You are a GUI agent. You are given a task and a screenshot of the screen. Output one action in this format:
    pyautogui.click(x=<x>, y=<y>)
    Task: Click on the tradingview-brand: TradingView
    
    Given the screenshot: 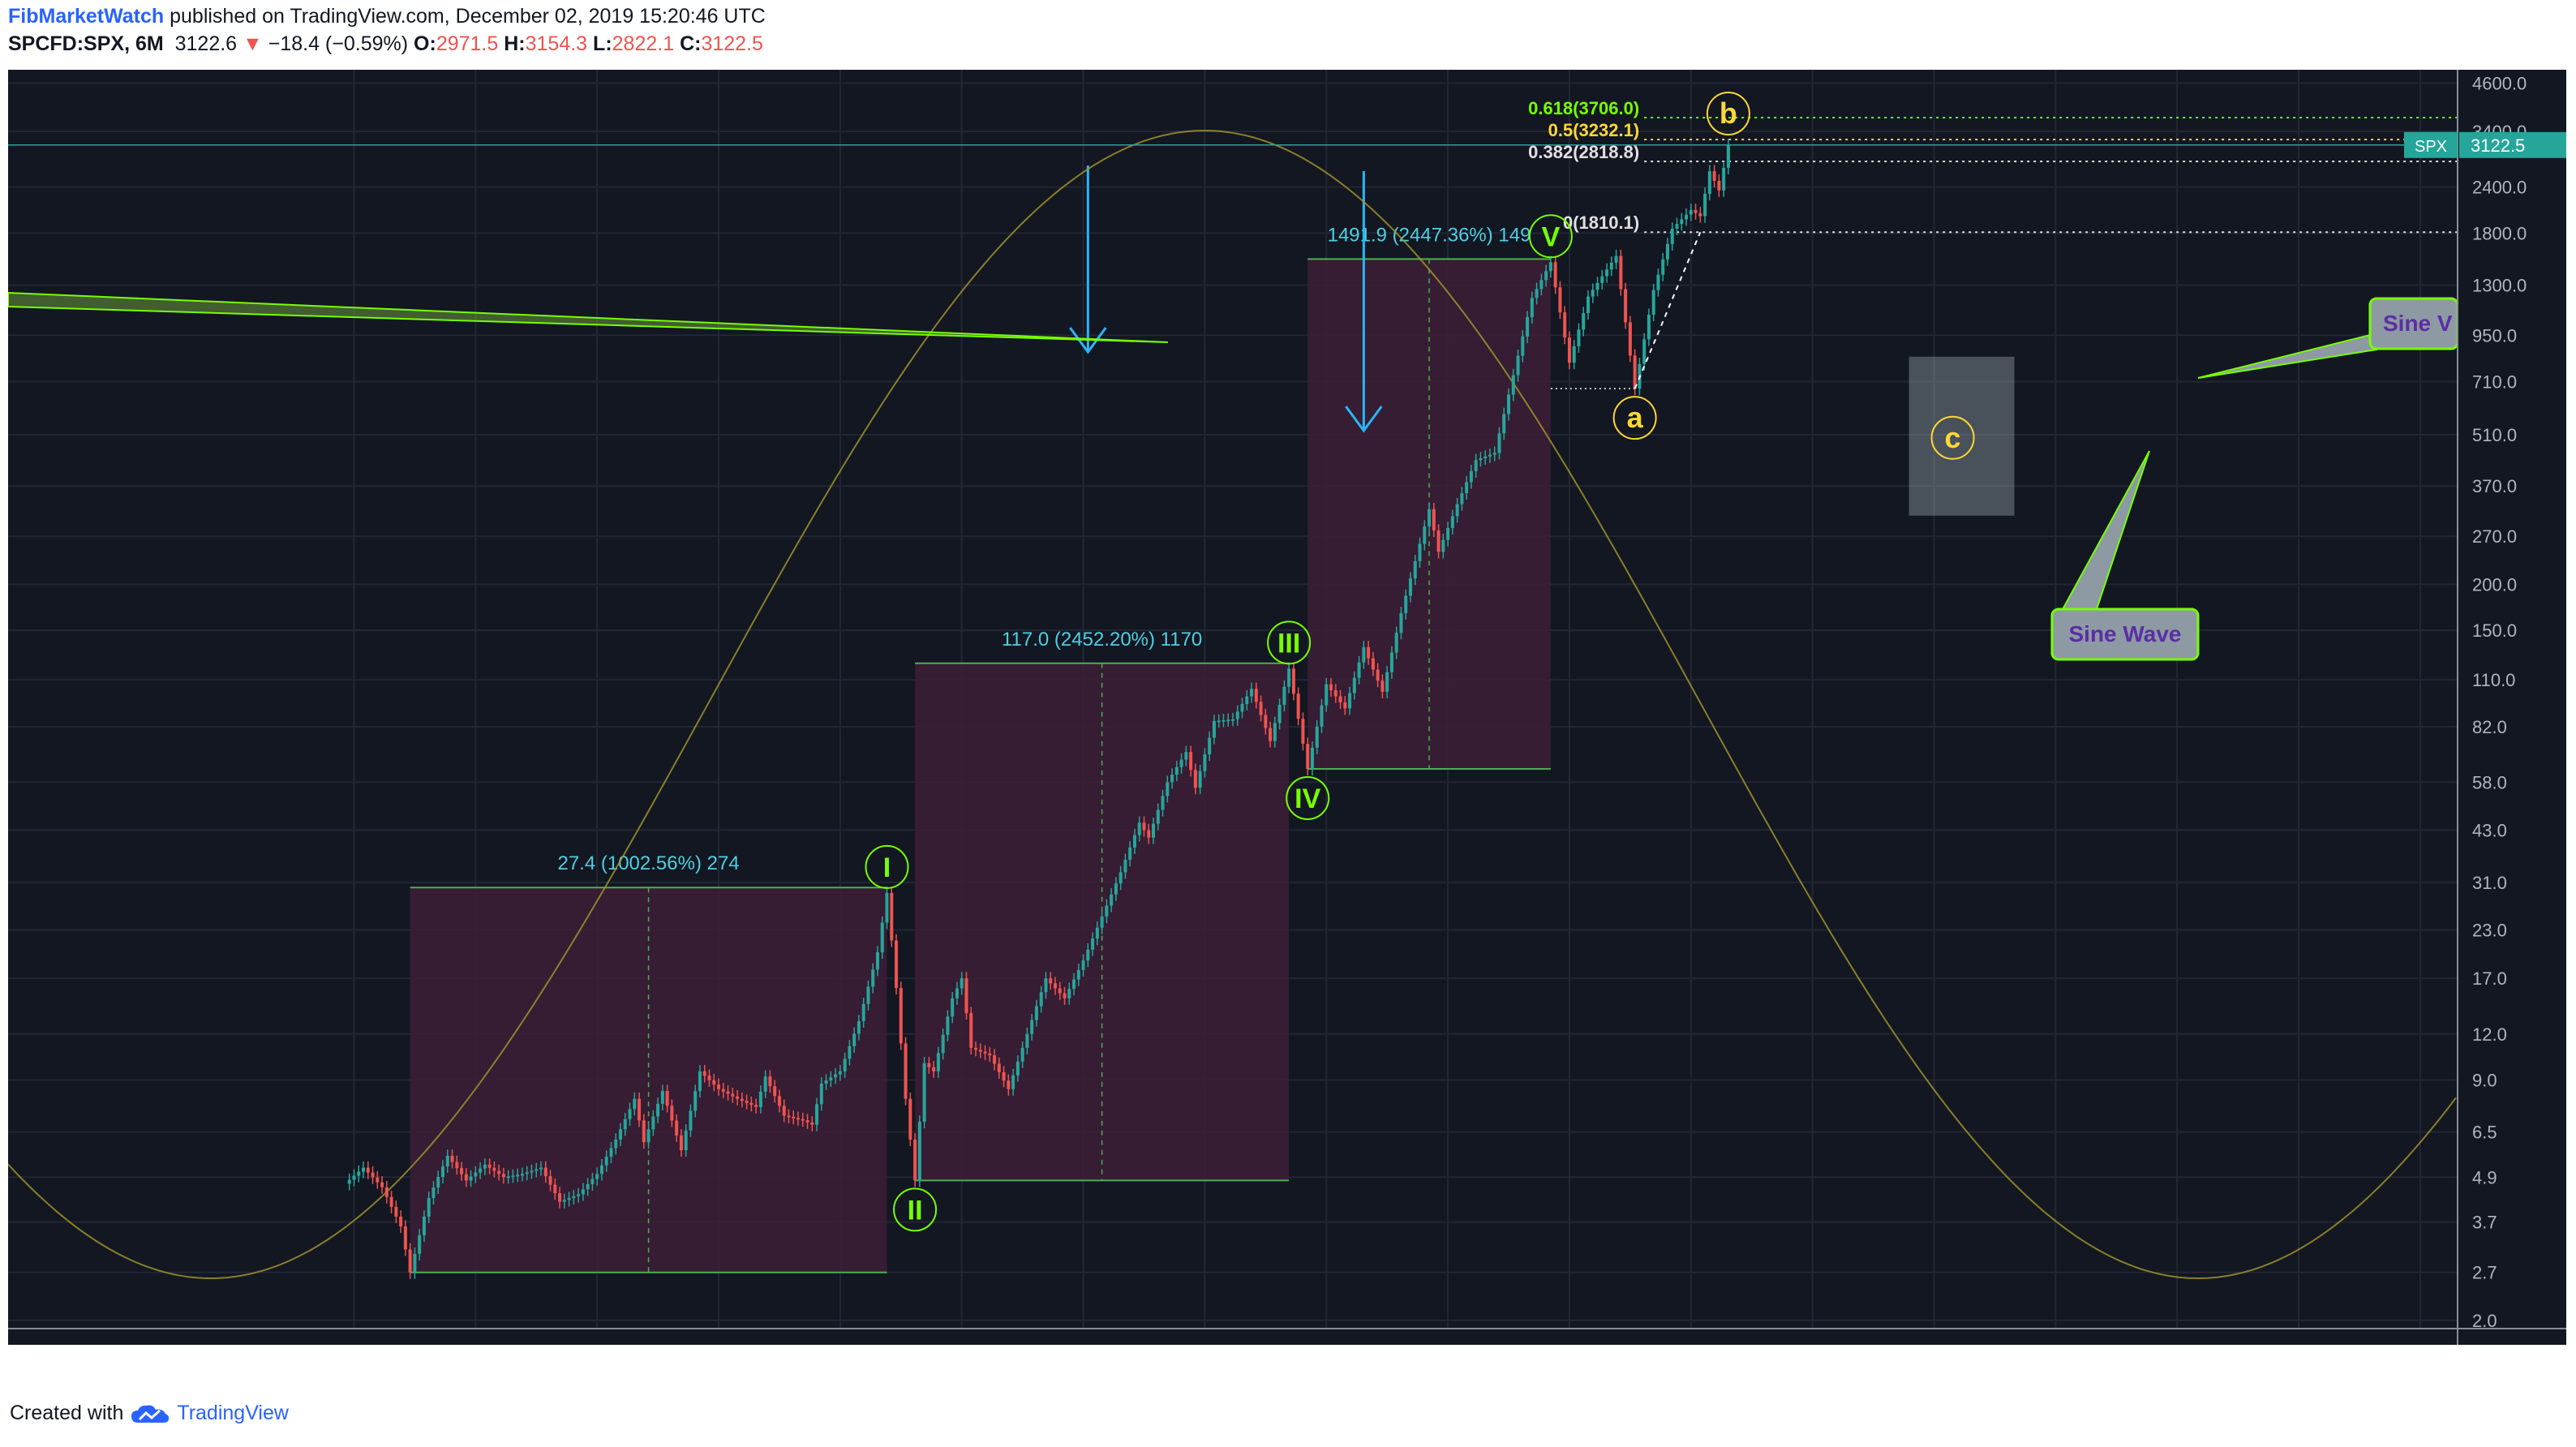 What is the action you would take?
    pyautogui.click(x=233, y=1413)
    